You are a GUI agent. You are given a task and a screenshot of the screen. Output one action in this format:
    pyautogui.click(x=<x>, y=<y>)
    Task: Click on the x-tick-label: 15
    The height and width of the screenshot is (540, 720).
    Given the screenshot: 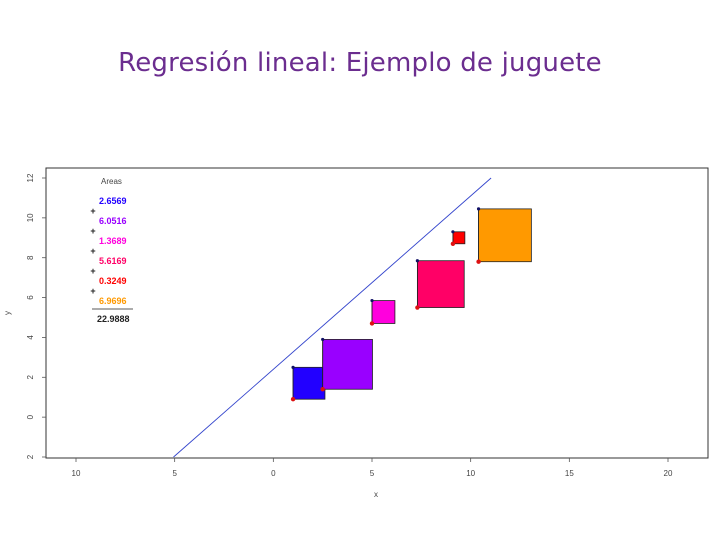 What is the action you would take?
    pyautogui.click(x=569, y=473)
    